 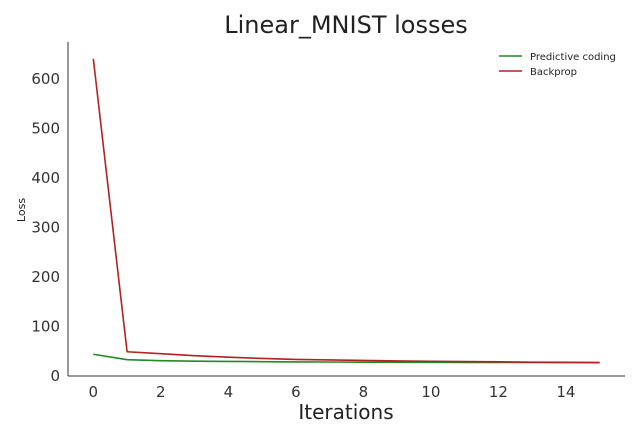 What do you see at coordinates (430, 392) in the screenshot?
I see `x-tick-label: 10` at bounding box center [430, 392].